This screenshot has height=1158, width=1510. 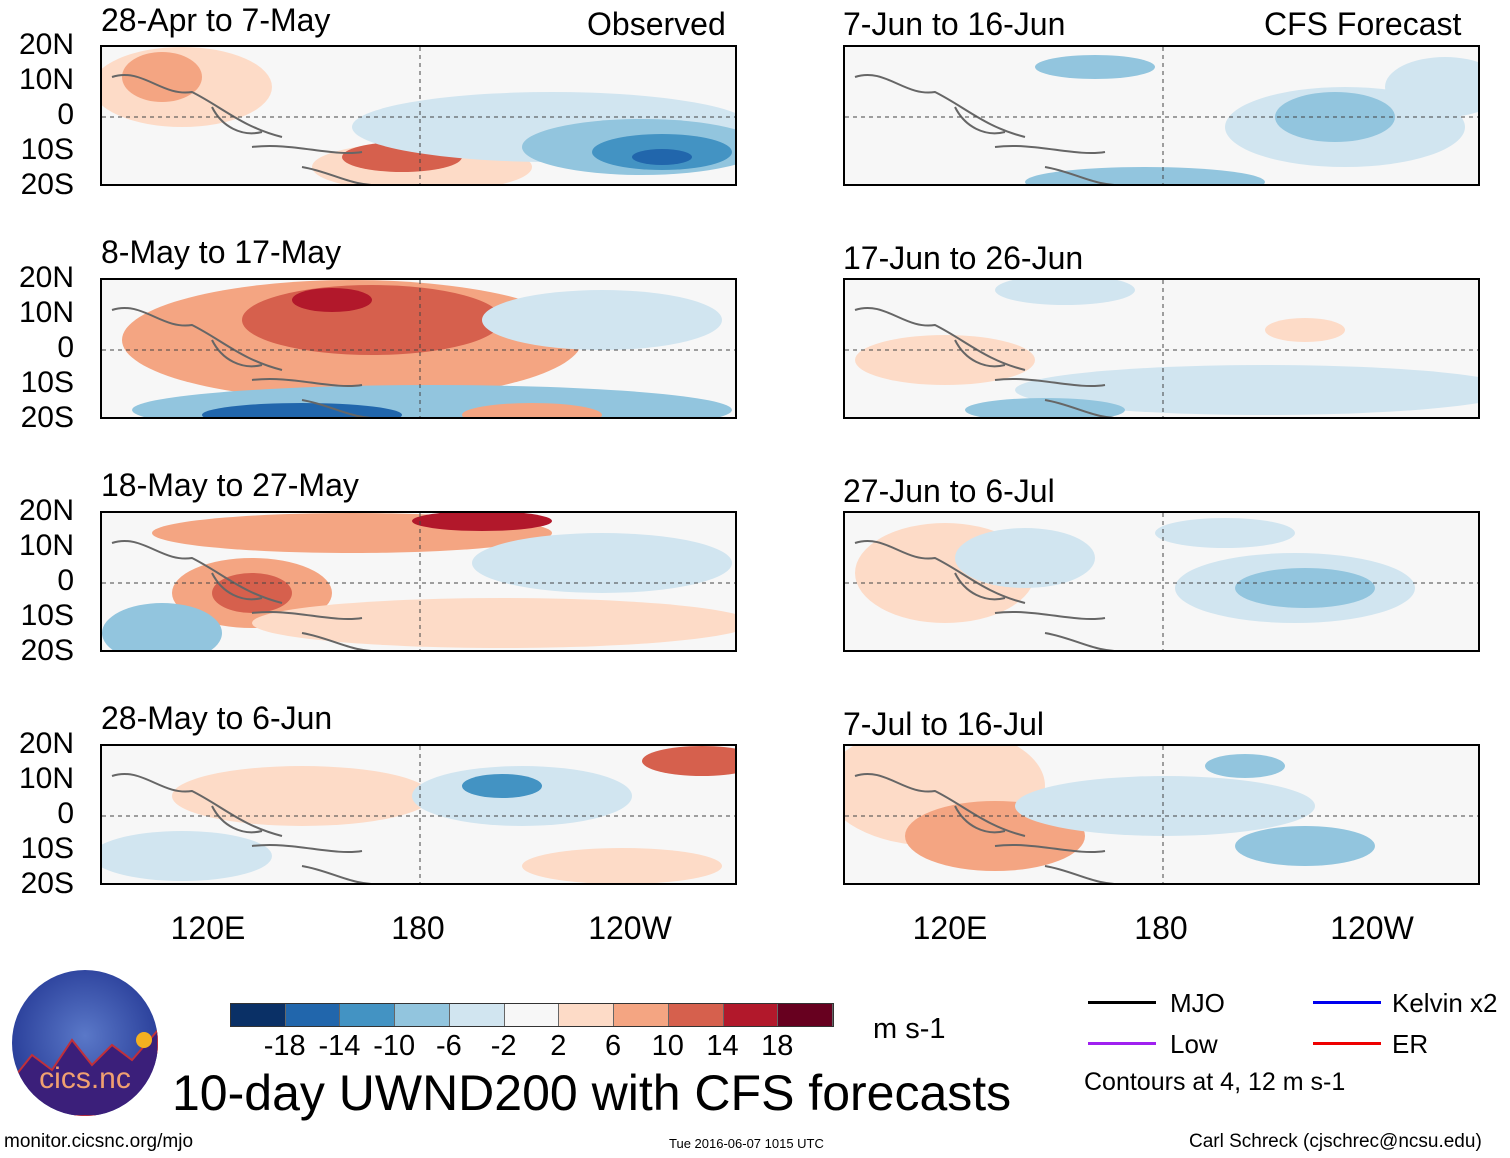 I want to click on forecast-header: CFS Forecast, so click(x=1363, y=24).